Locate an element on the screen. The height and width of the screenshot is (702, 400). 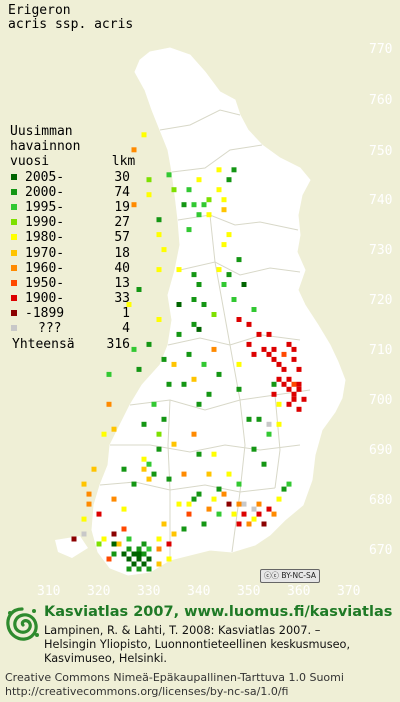
legend-label: 2000- is located at coordinates (45, 192).